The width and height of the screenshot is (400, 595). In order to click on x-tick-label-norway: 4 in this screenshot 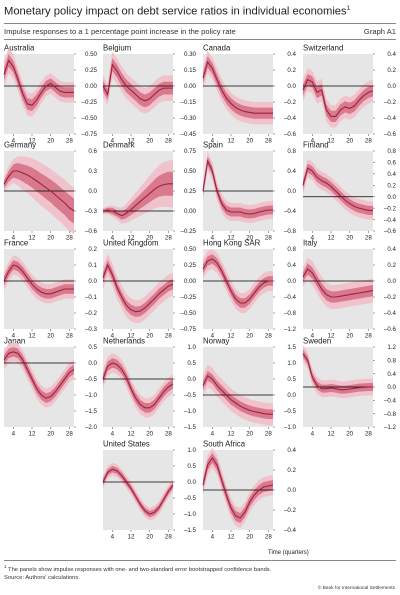, I will do `click(213, 434)`.